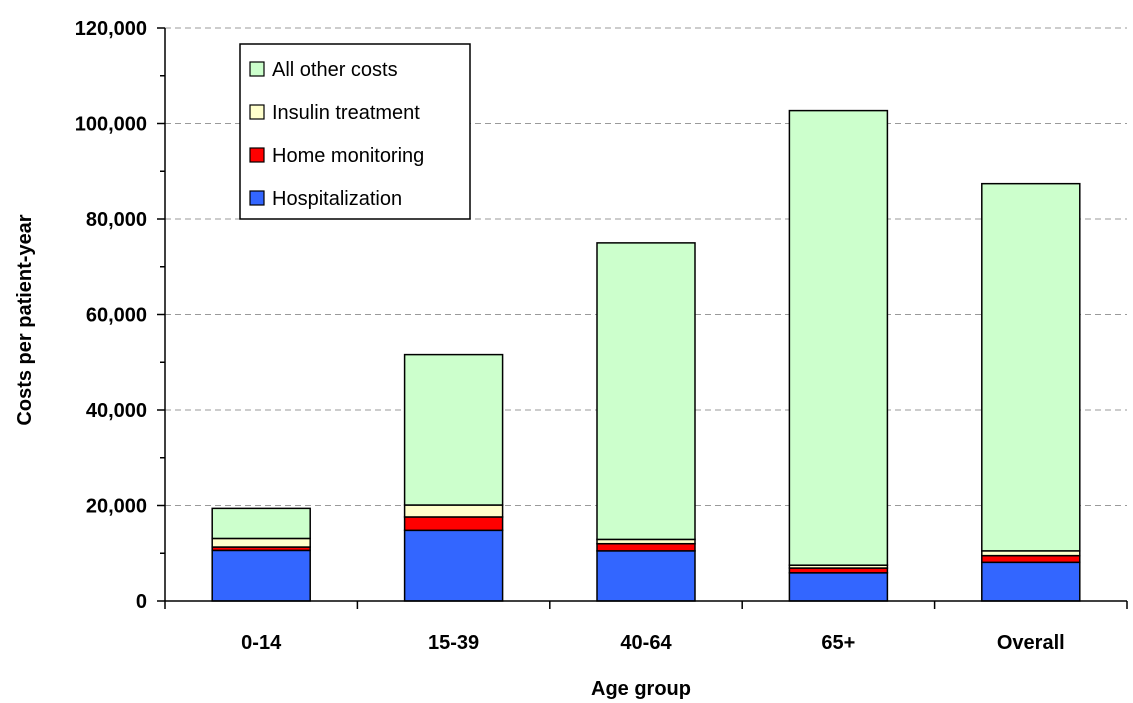 The height and width of the screenshot is (703, 1133). Describe the element at coordinates (1031, 643) in the screenshot. I see `x-tick-label: Overall` at that location.